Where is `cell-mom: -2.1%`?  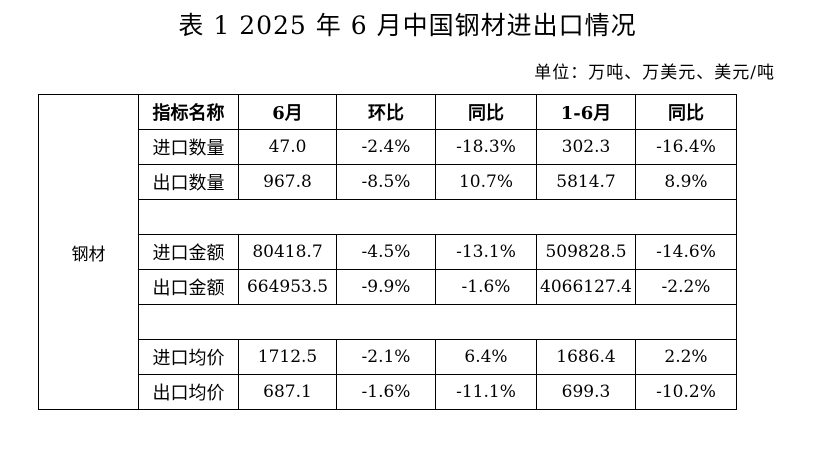 cell-mom: -2.1% is located at coordinates (386, 357).